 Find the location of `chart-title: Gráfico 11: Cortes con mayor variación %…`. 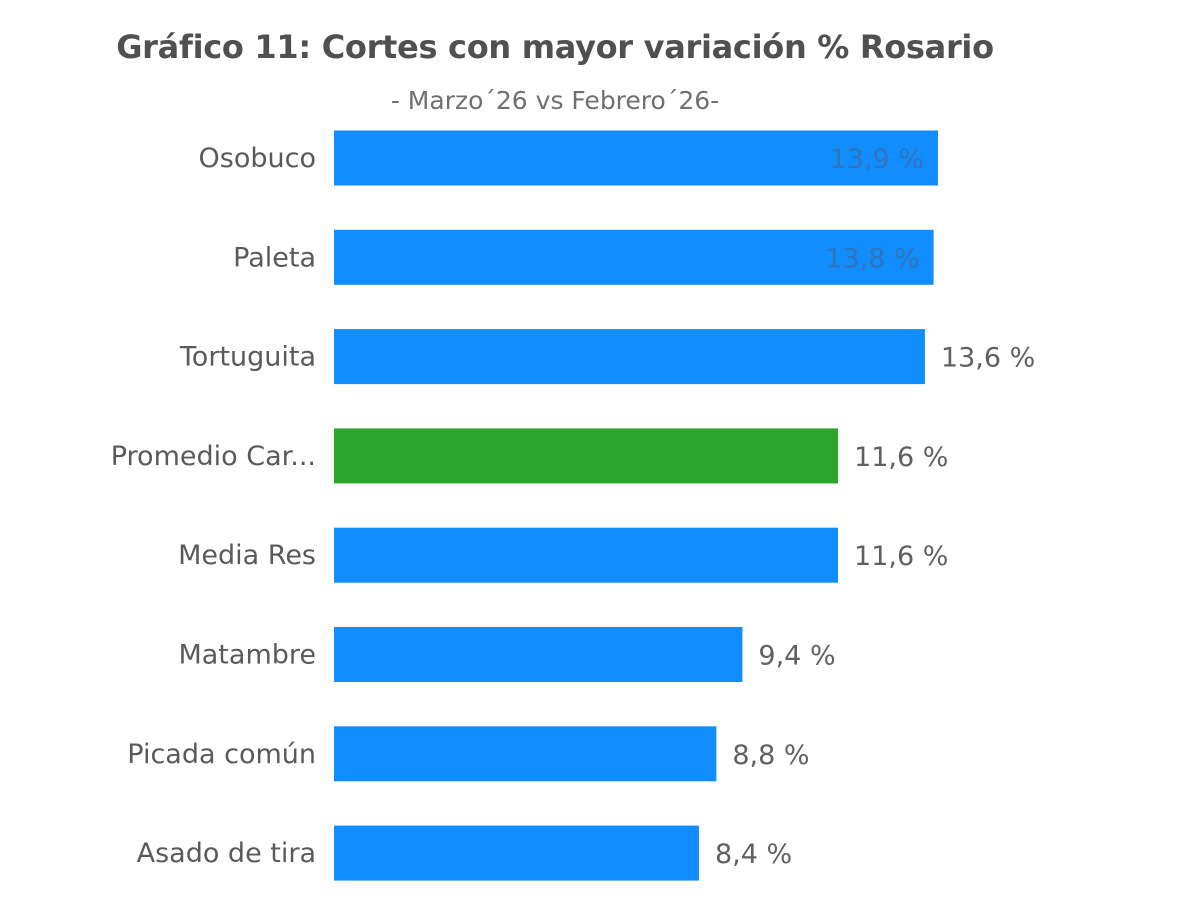

chart-title: Gráfico 11: Cortes con mayor variación %… is located at coordinates (555, 47).